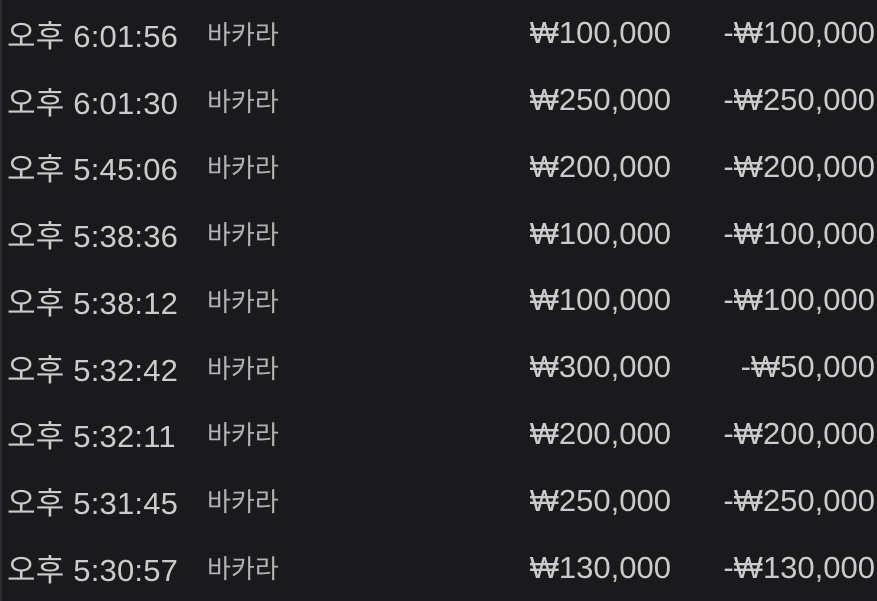 This screenshot has width=877, height=601. I want to click on bet-amount: ₩300,000, so click(600, 367).